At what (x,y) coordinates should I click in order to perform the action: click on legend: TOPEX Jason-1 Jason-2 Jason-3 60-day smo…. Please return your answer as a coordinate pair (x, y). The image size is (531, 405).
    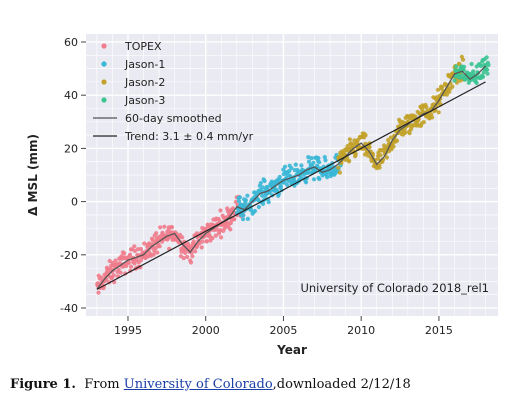
    Looking at the image, I should click on (173, 91).